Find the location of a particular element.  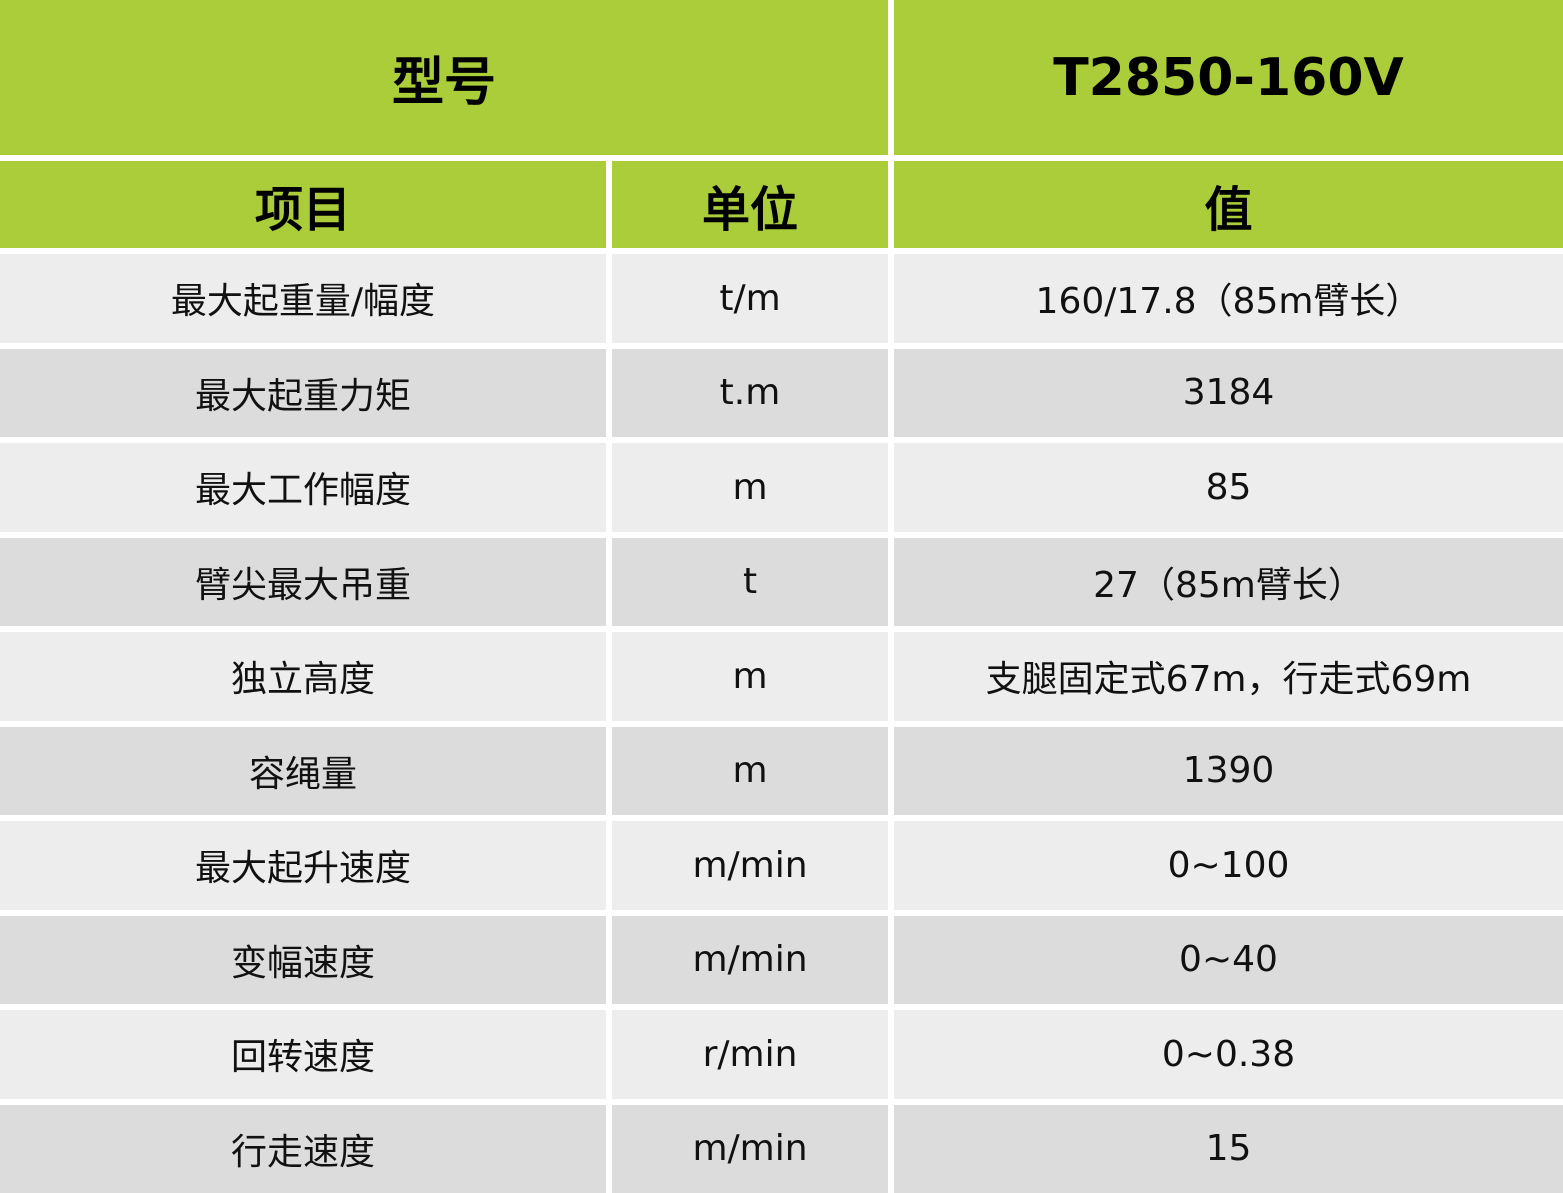

table-cell-unit: t/m is located at coordinates (750, 298).